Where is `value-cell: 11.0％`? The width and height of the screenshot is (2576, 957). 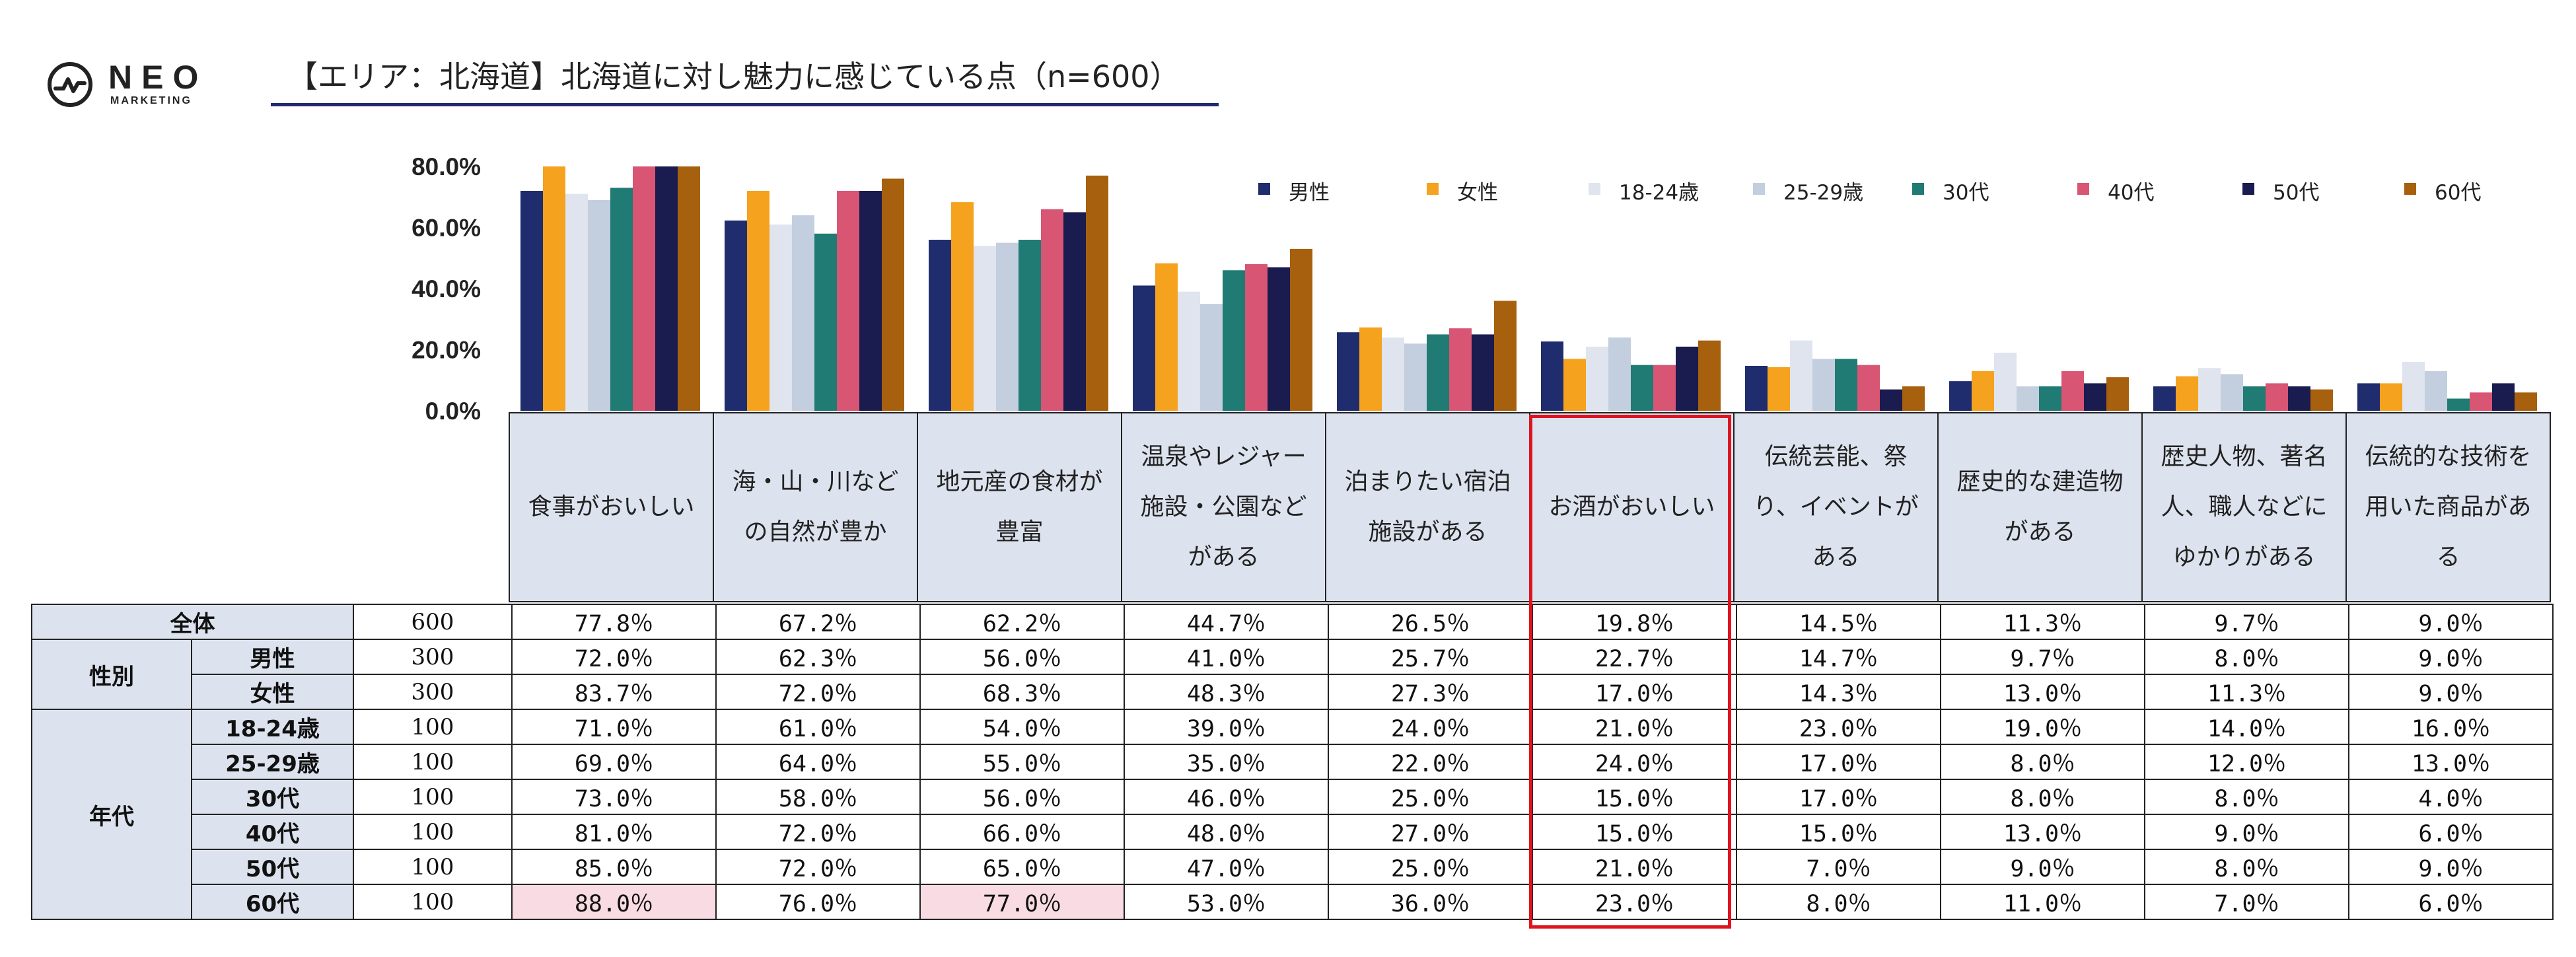 value-cell: 11.0％ is located at coordinates (2042, 902).